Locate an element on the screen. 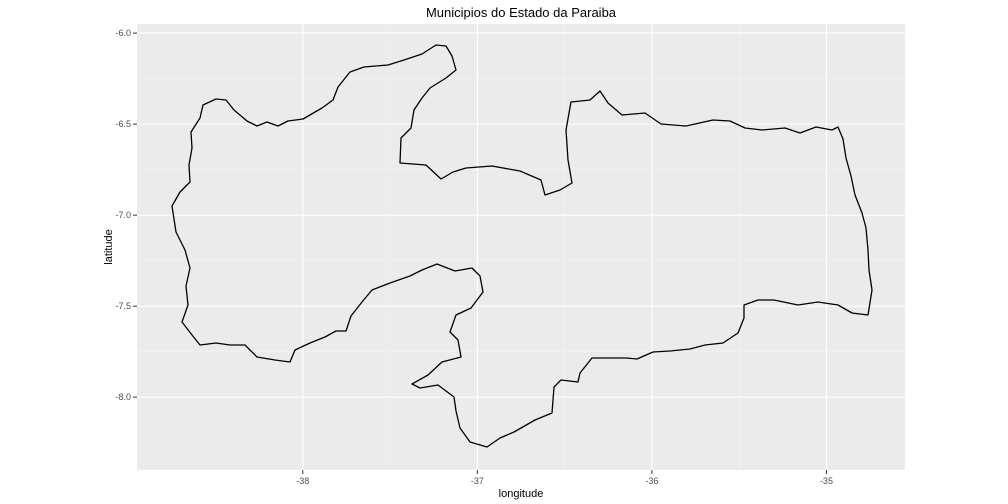 This screenshot has height=504, width=1008. y-tick-label: -6.5 is located at coordinates (123, 124).